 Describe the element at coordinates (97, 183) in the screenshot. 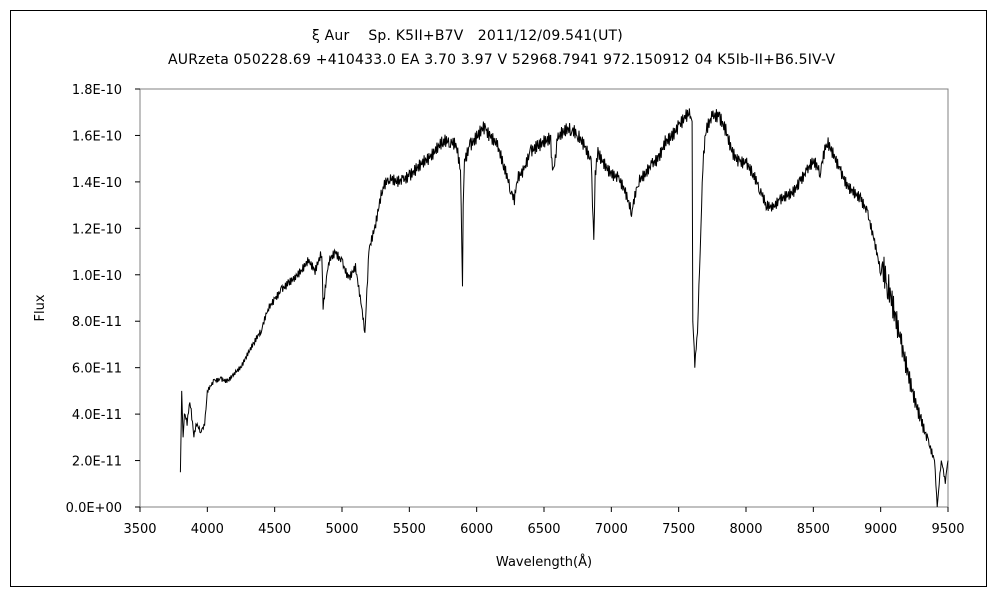

I see `y-tick-label: 1.4E-10` at that location.